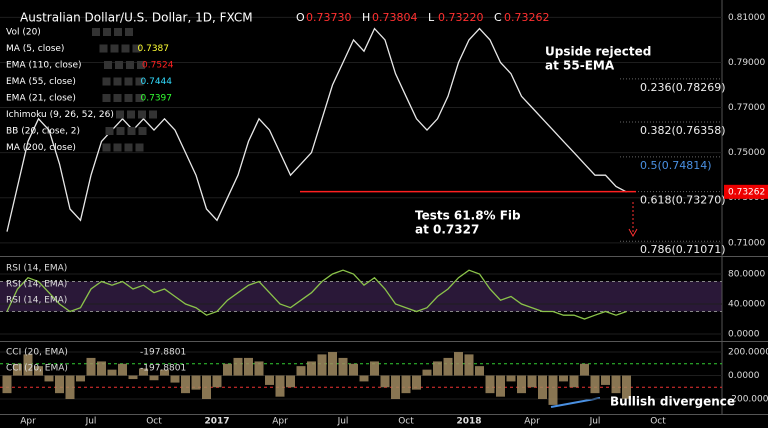  I want to click on indicator-name: EMA (110, close), so click(44, 66).